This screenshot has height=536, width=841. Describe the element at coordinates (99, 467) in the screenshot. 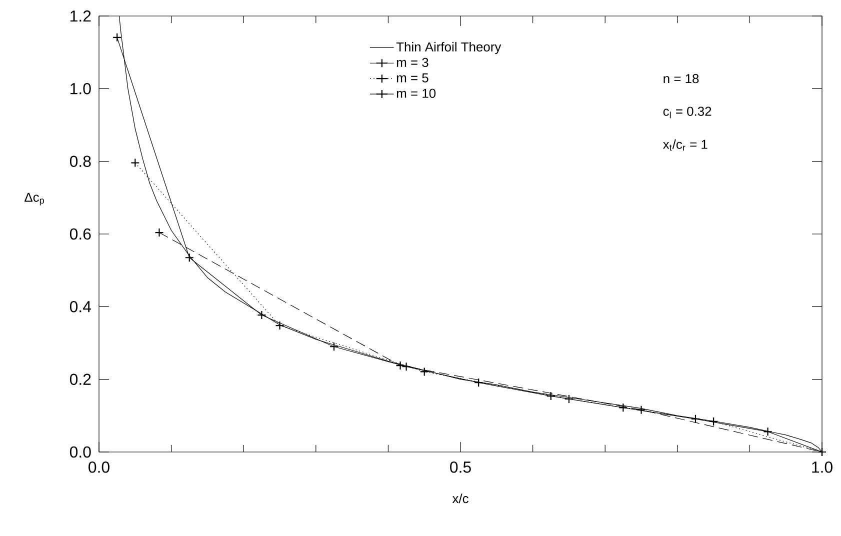

I see `x-tick-label: 0.0` at that location.